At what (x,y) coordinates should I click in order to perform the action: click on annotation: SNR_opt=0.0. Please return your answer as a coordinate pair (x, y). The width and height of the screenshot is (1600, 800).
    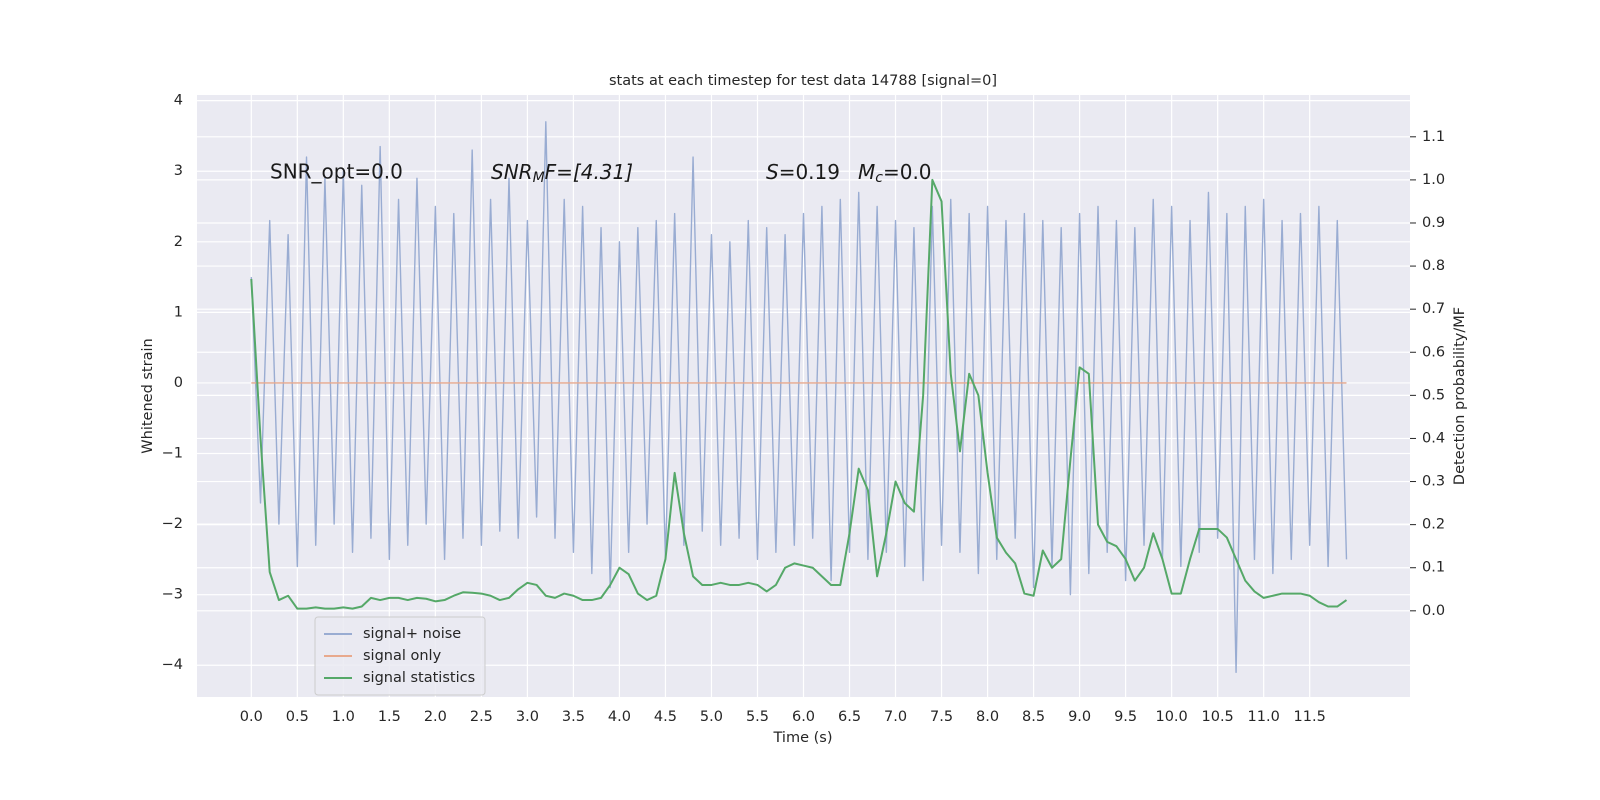
    Looking at the image, I should click on (336, 172).